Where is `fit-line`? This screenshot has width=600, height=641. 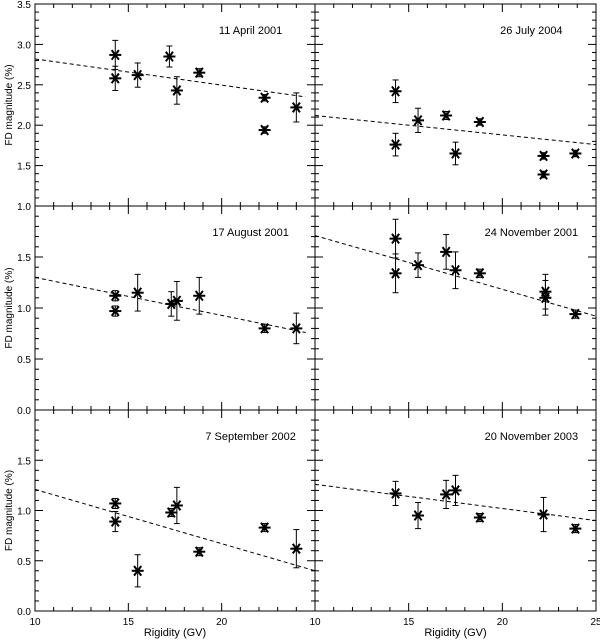 fit-line is located at coordinates (170, 78).